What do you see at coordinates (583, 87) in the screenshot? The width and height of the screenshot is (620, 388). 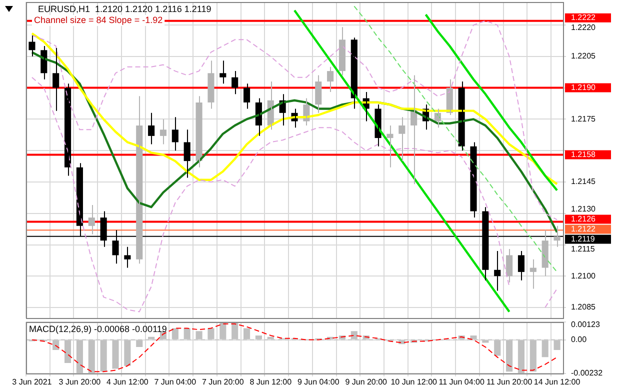 I see `ref-line-label: 1.2190` at bounding box center [583, 87].